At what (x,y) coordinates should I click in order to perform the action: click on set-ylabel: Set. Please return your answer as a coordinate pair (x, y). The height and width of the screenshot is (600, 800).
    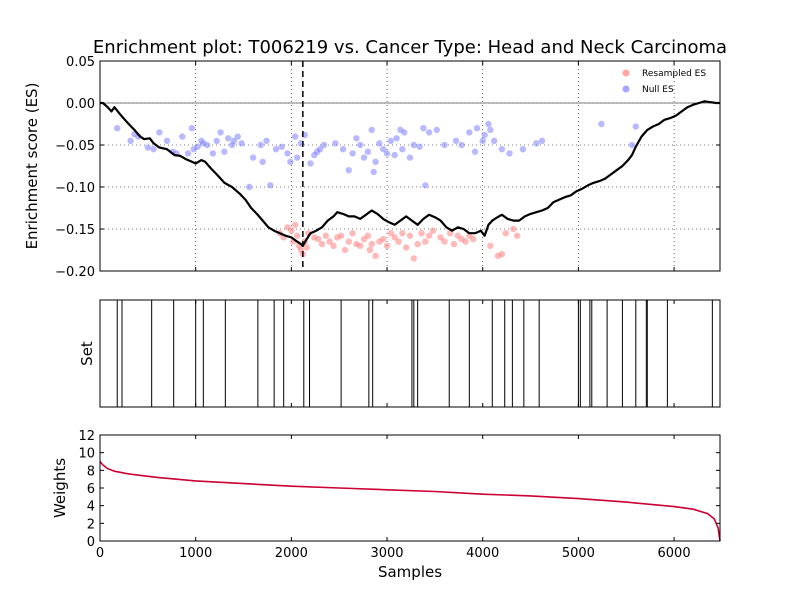
    Looking at the image, I should click on (87, 353).